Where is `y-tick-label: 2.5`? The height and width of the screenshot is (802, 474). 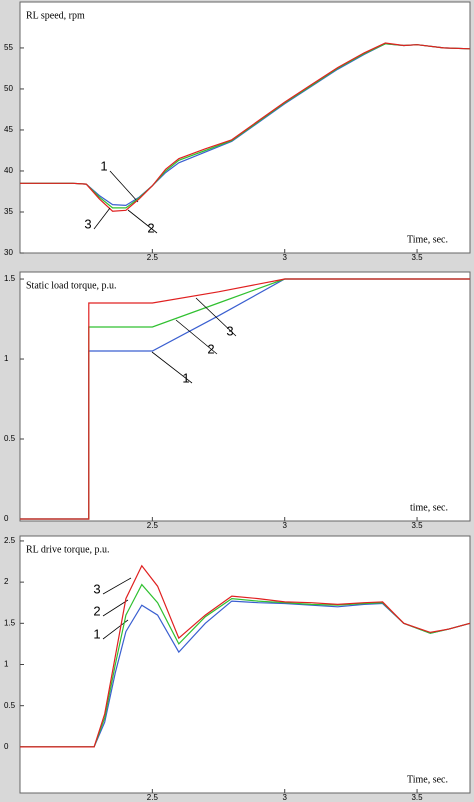
y-tick-label: 2.5 is located at coordinates (10, 540).